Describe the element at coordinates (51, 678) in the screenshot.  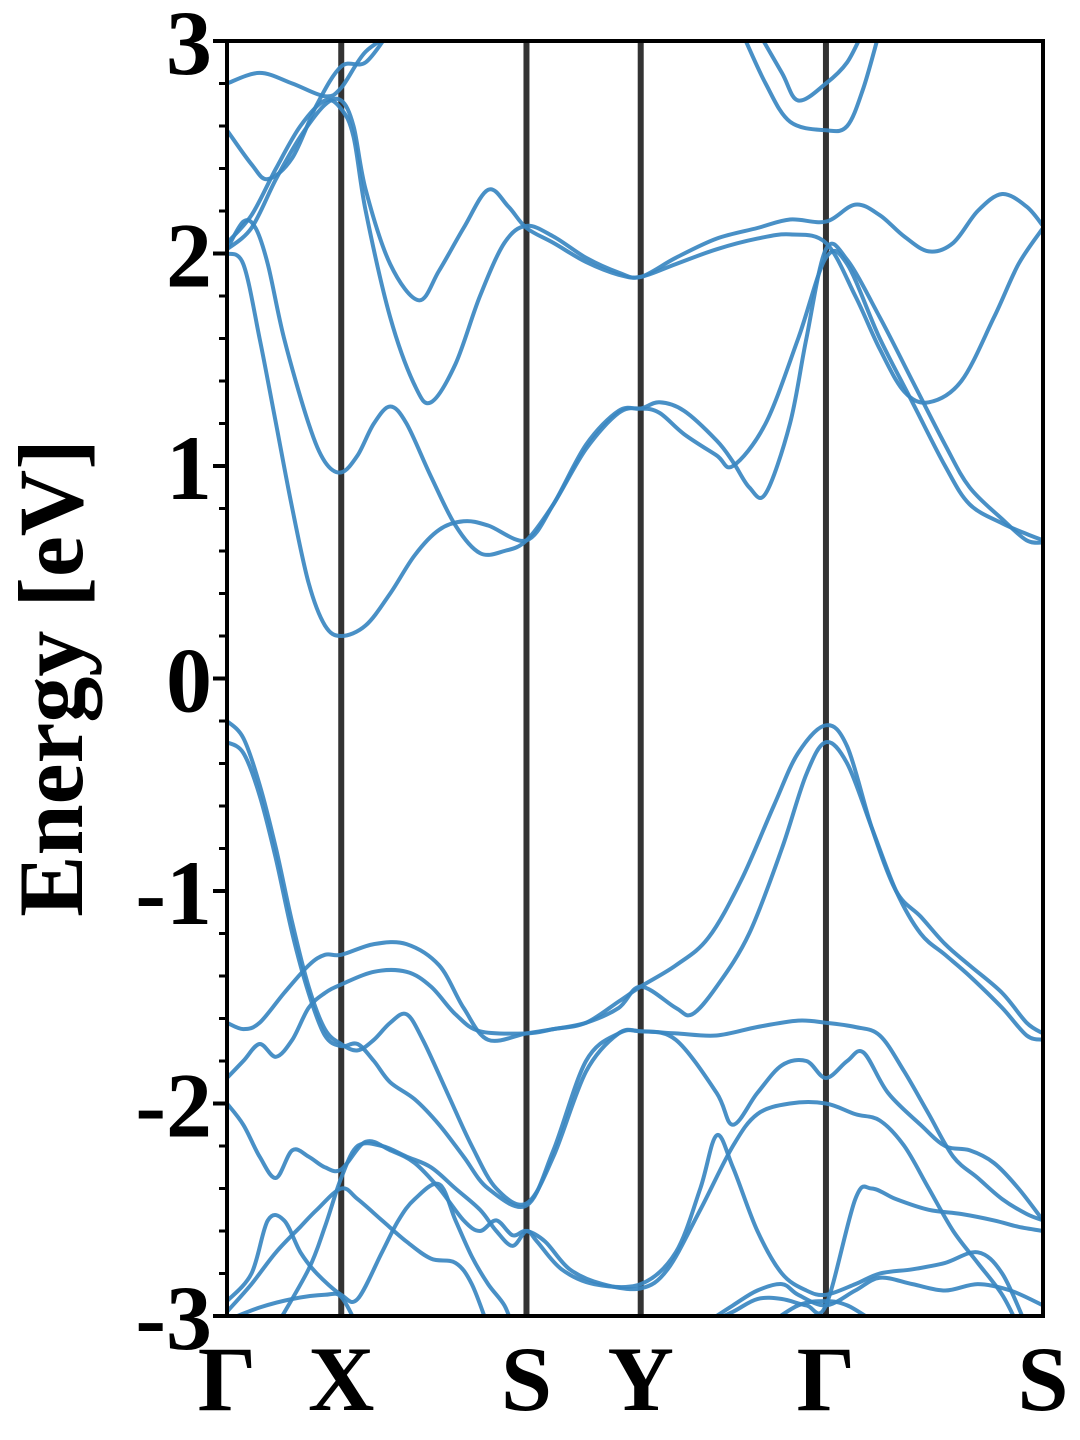
I see `y-axis-title: Energy [eV]` at that location.